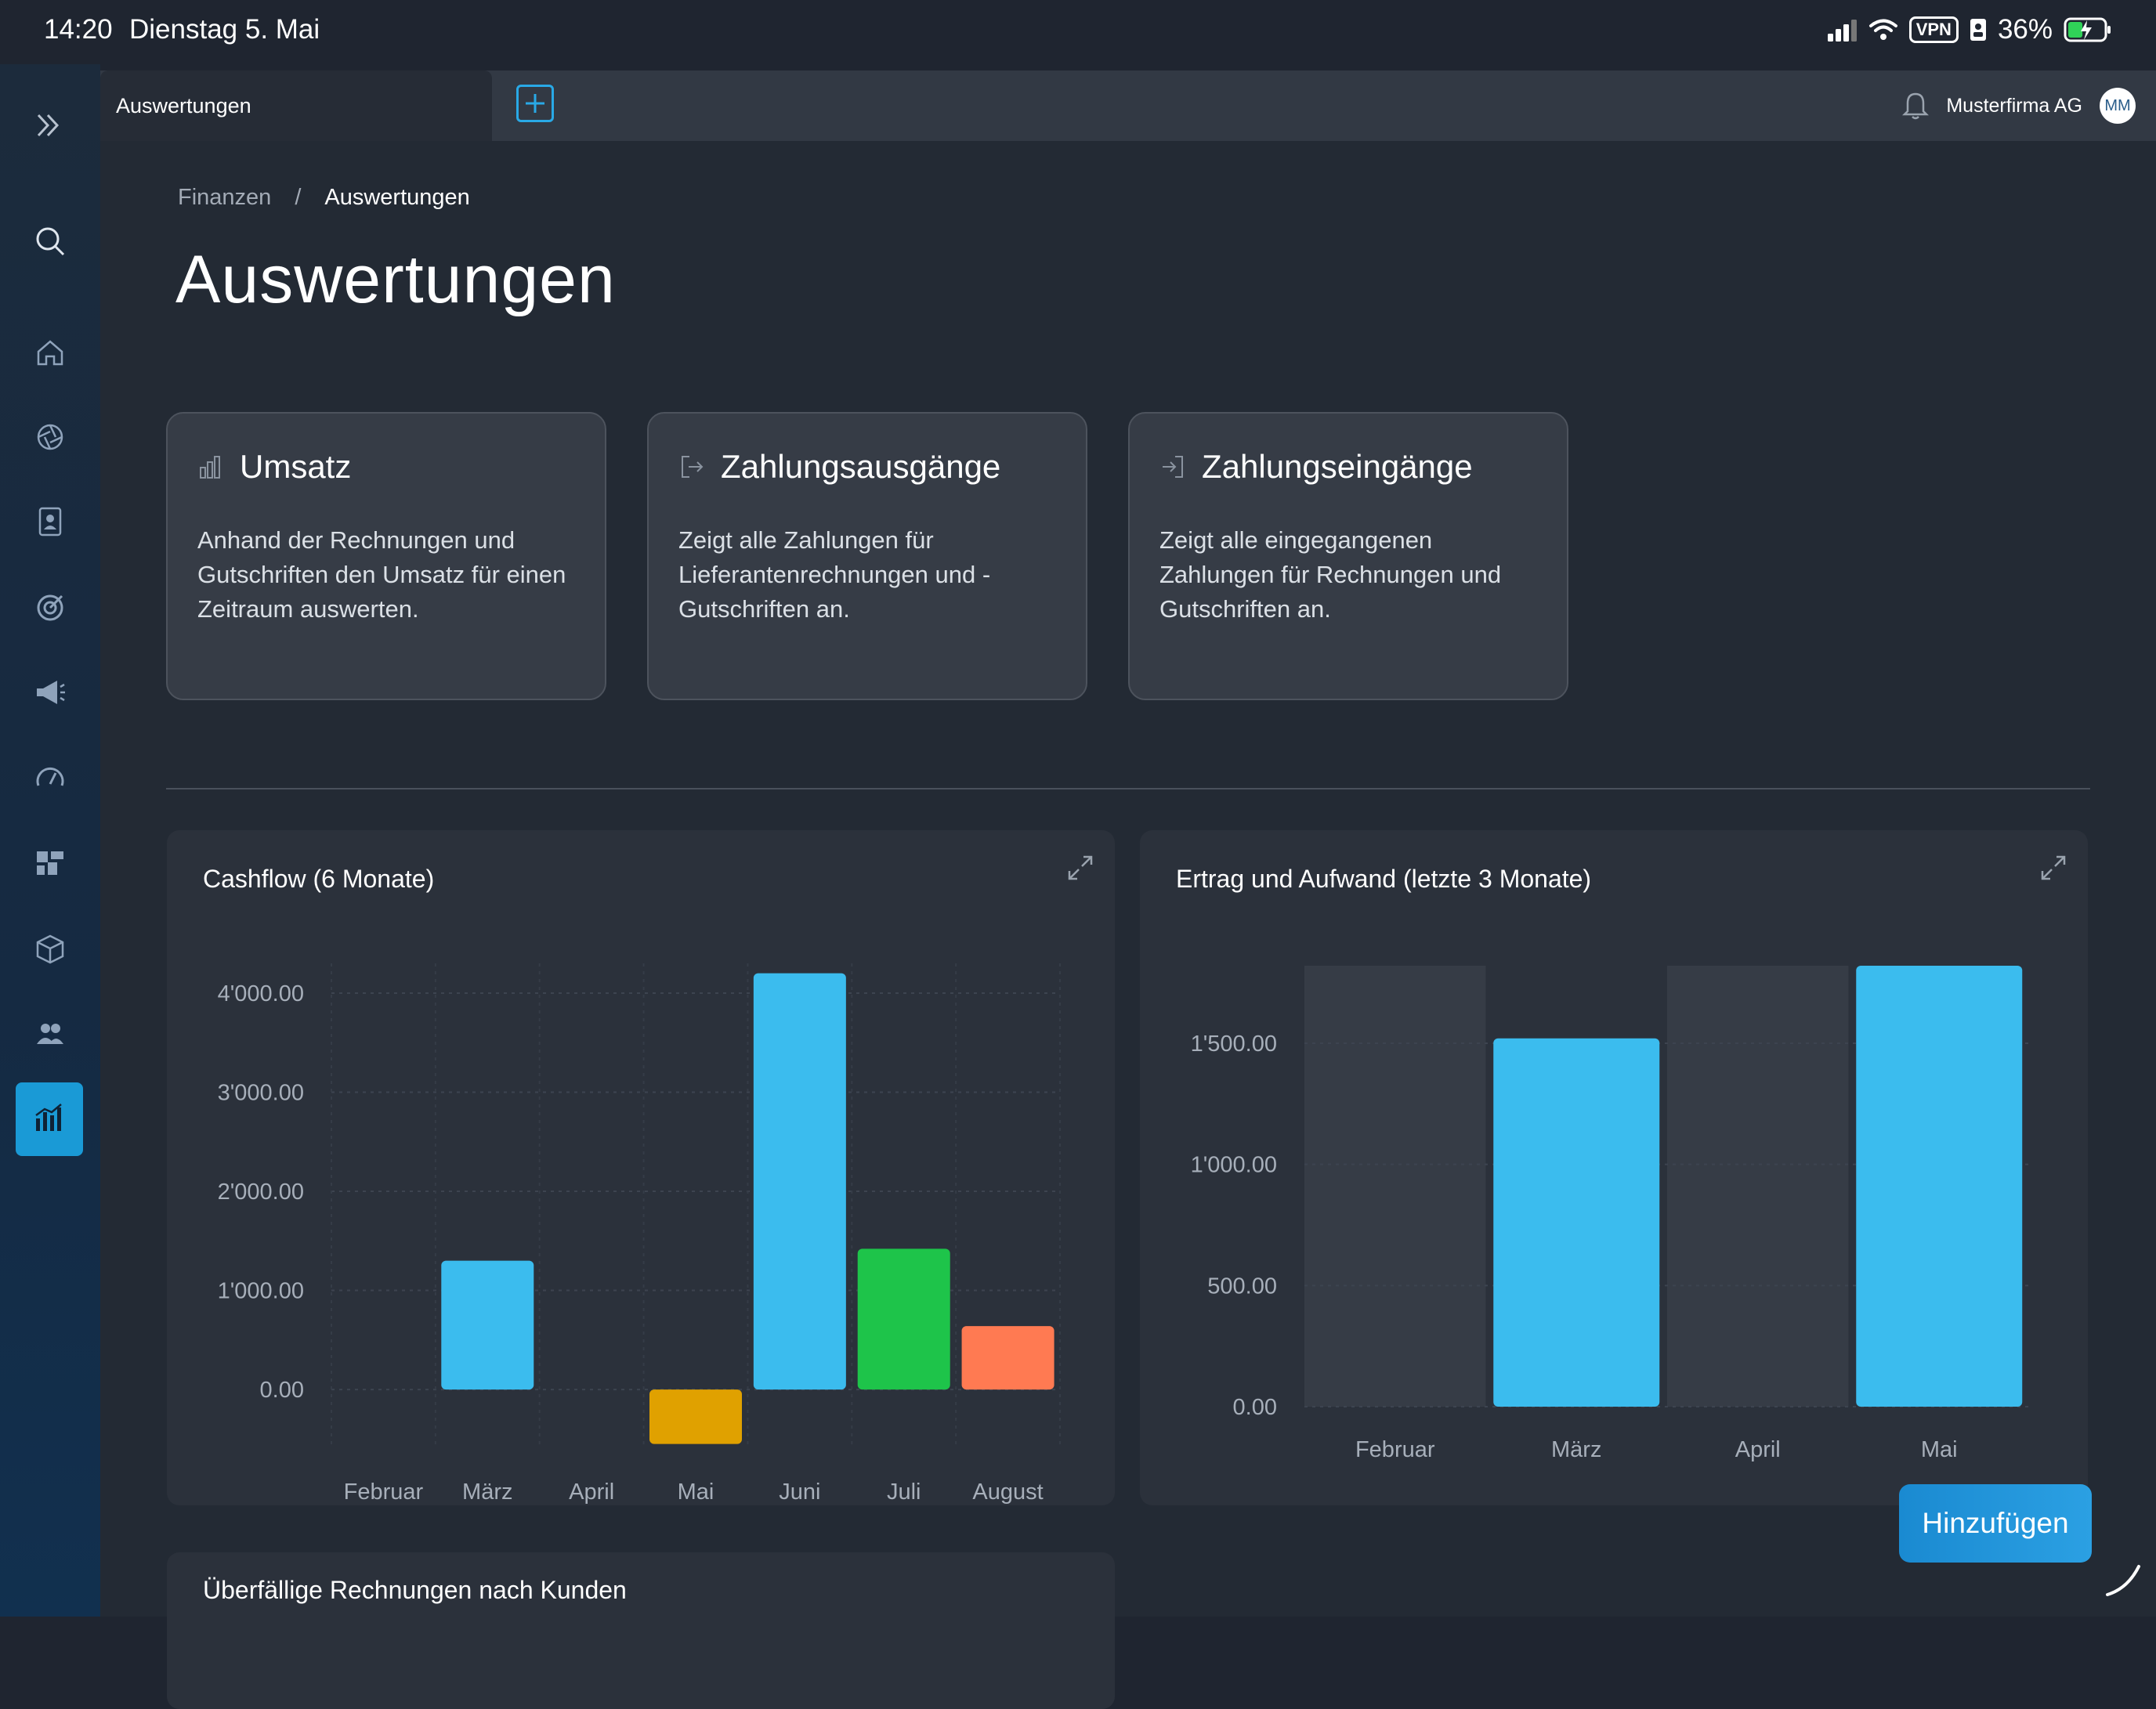 This screenshot has height=1709, width=2156. I want to click on target-icon, so click(50, 607).